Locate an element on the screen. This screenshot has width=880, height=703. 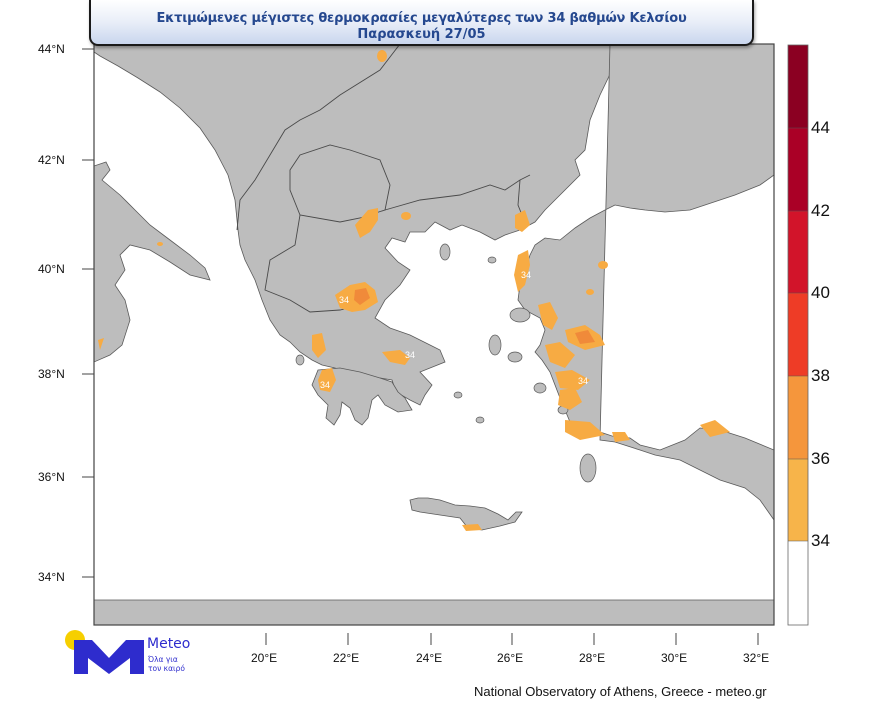
map-date: Παρασκευή 27/05 is located at coordinates (421, 34).